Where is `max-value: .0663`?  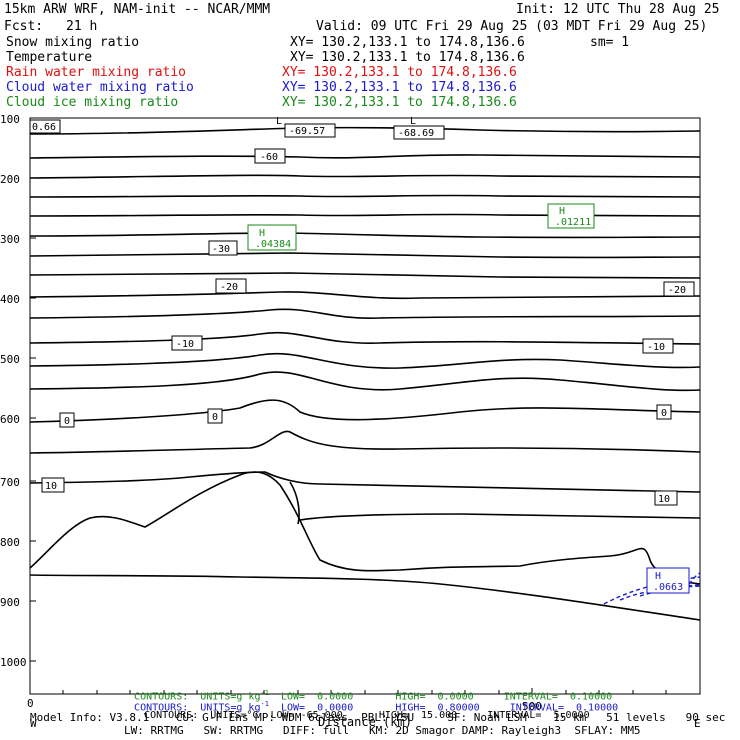
max-value: .0663 is located at coordinates (668, 587).